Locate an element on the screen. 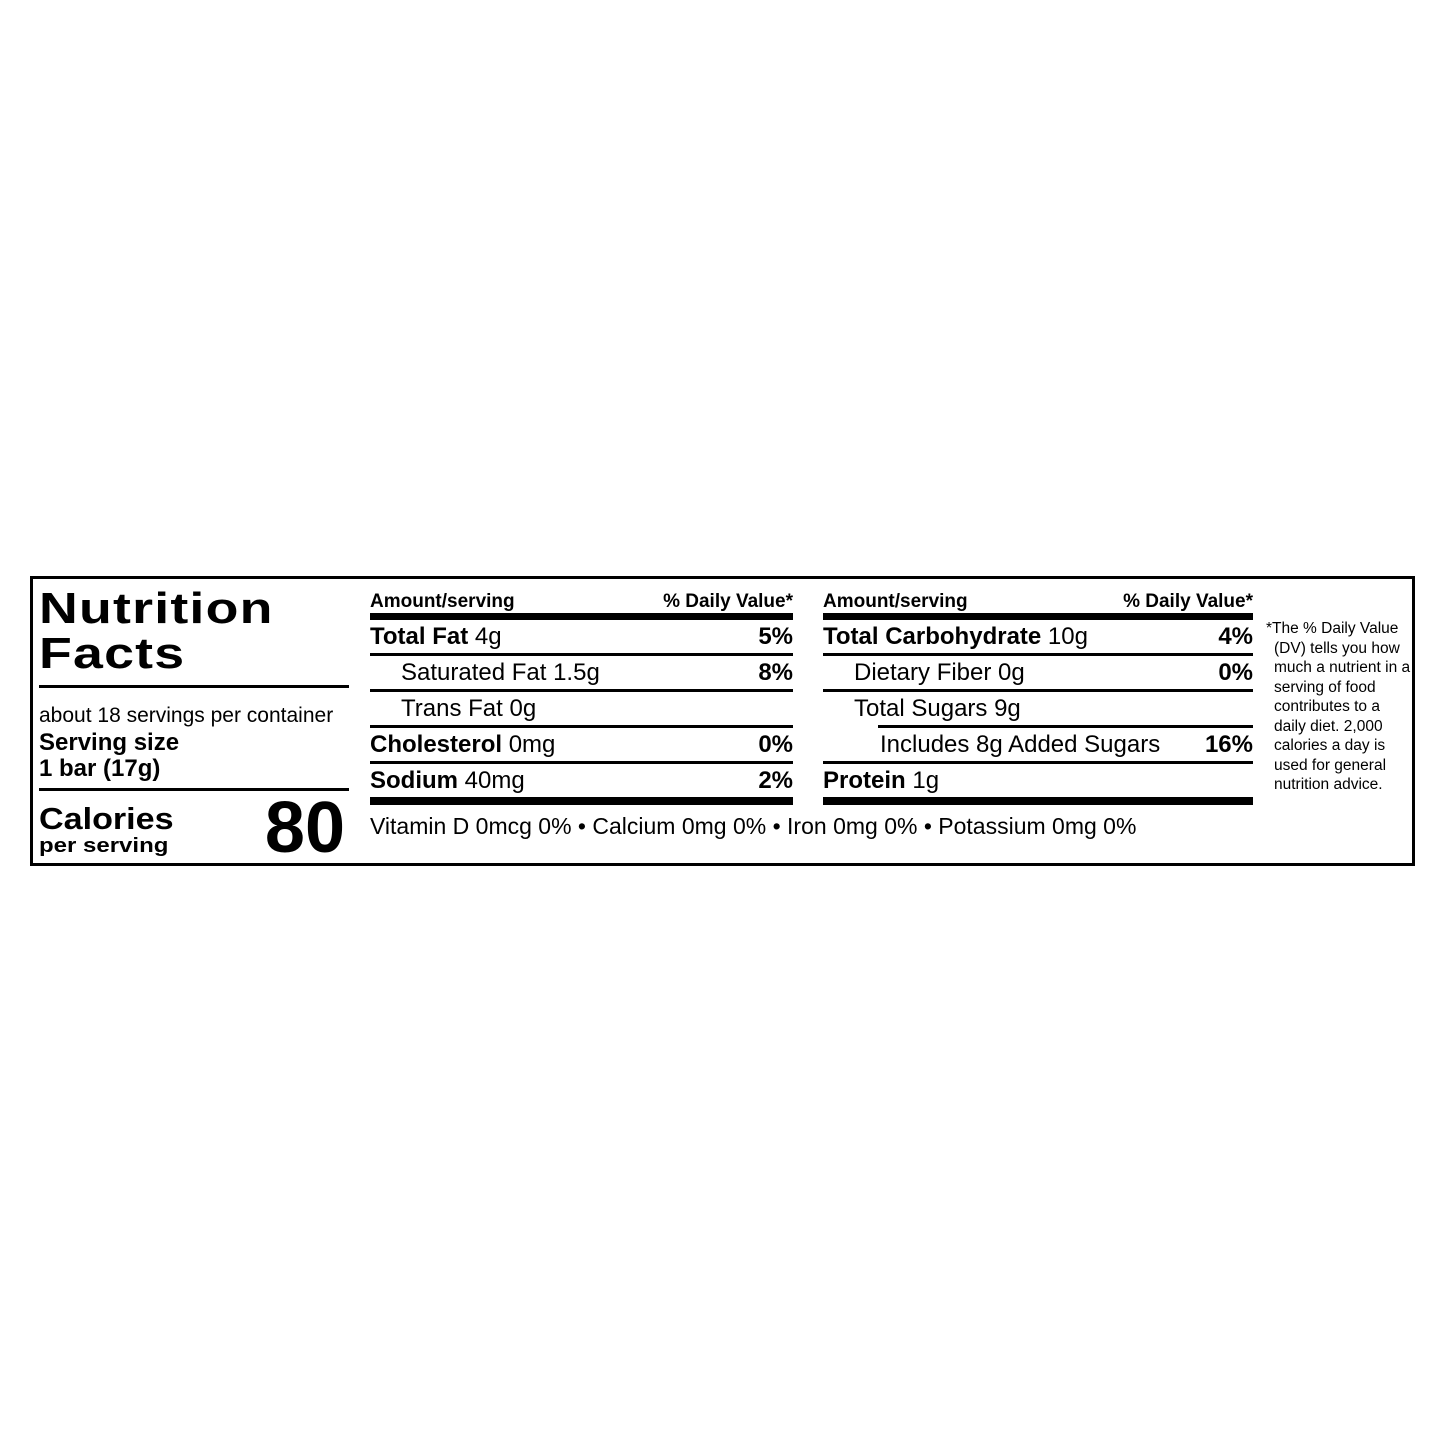  nutrient-name: Total Fat 4g is located at coordinates (436, 636).